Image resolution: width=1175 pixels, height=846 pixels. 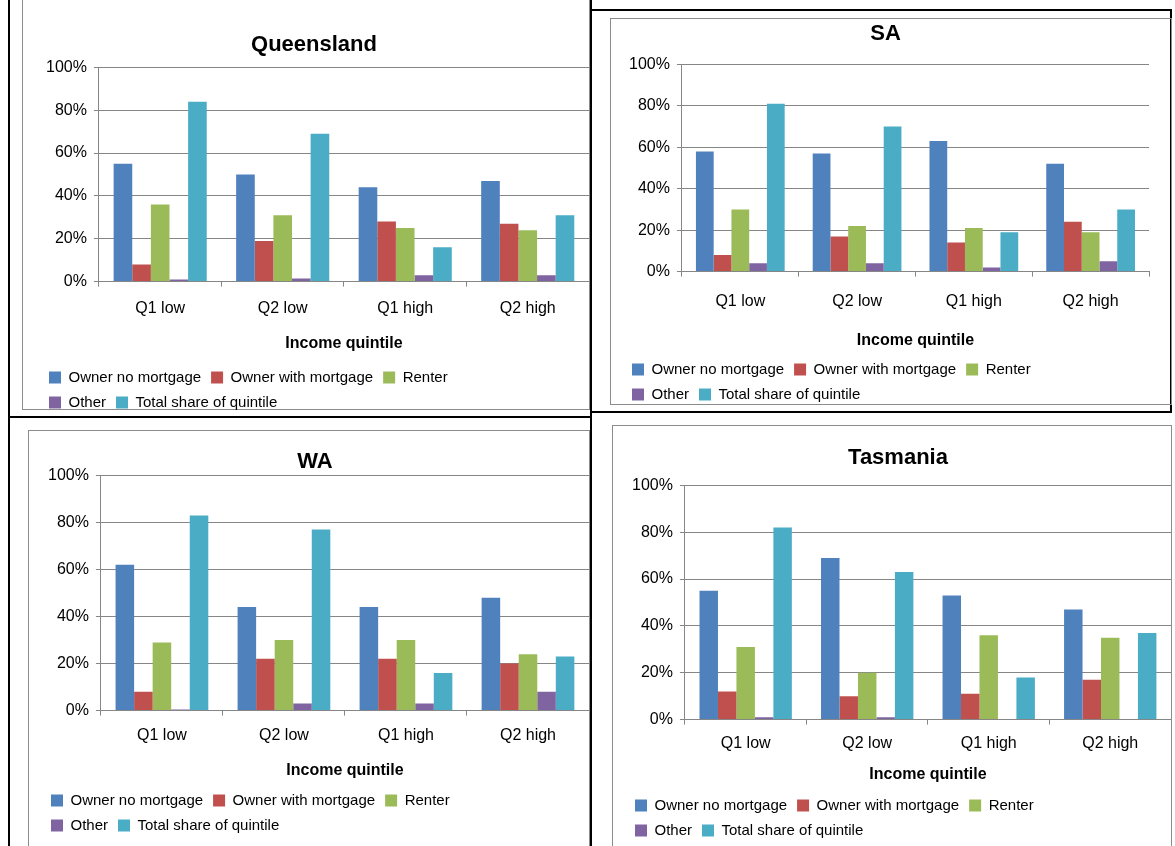 I want to click on chart-title: Tasmania, so click(x=898, y=457).